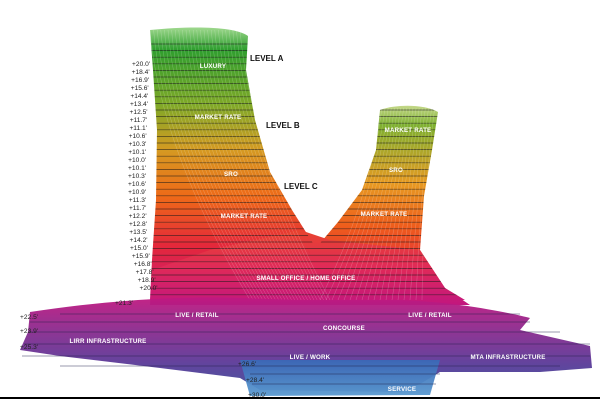 Image resolution: width=600 pixels, height=405 pixels. What do you see at coordinates (231, 174) in the screenshot?
I see `program-sro-left: SRO` at bounding box center [231, 174].